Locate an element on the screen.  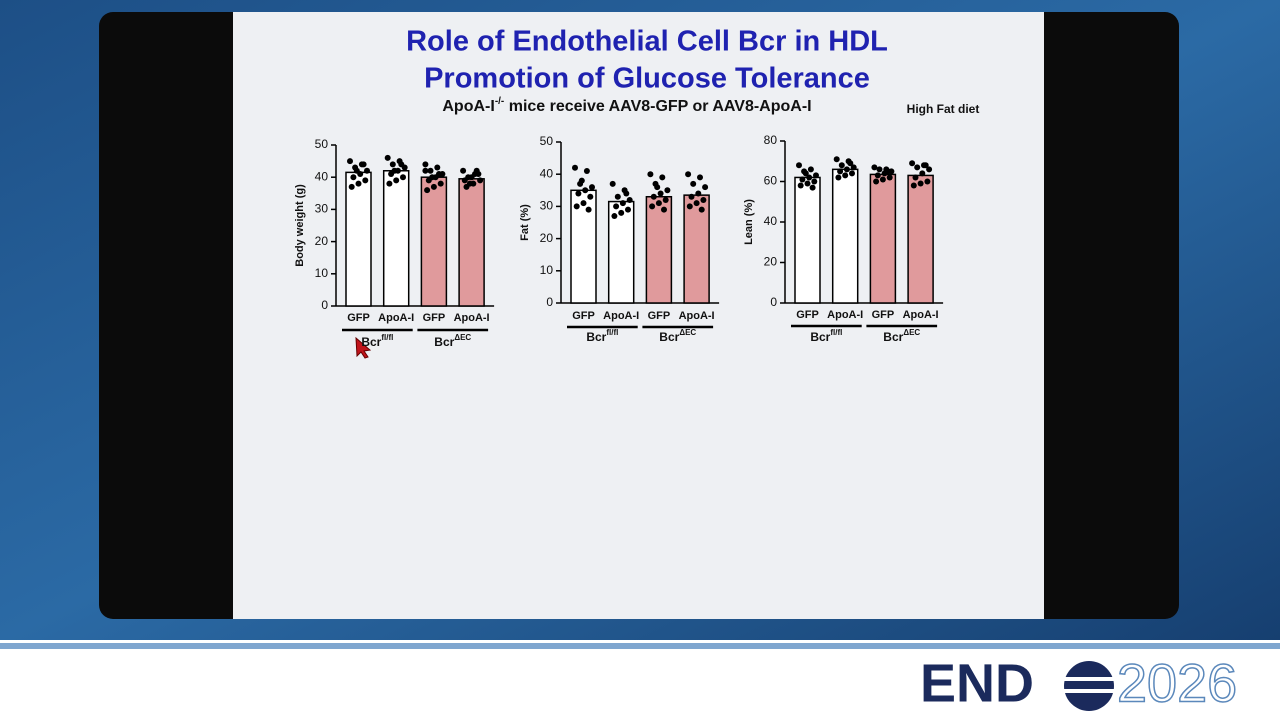
y-tick-label: 80 is located at coordinates (771, 140).